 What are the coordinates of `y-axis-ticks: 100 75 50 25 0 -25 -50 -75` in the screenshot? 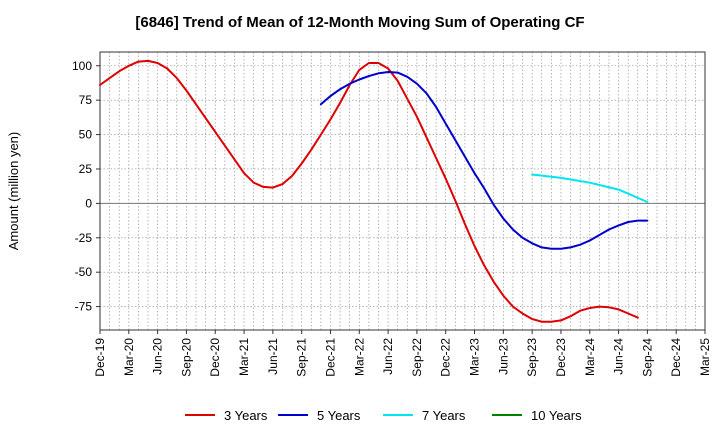 It's located at (86, 186).